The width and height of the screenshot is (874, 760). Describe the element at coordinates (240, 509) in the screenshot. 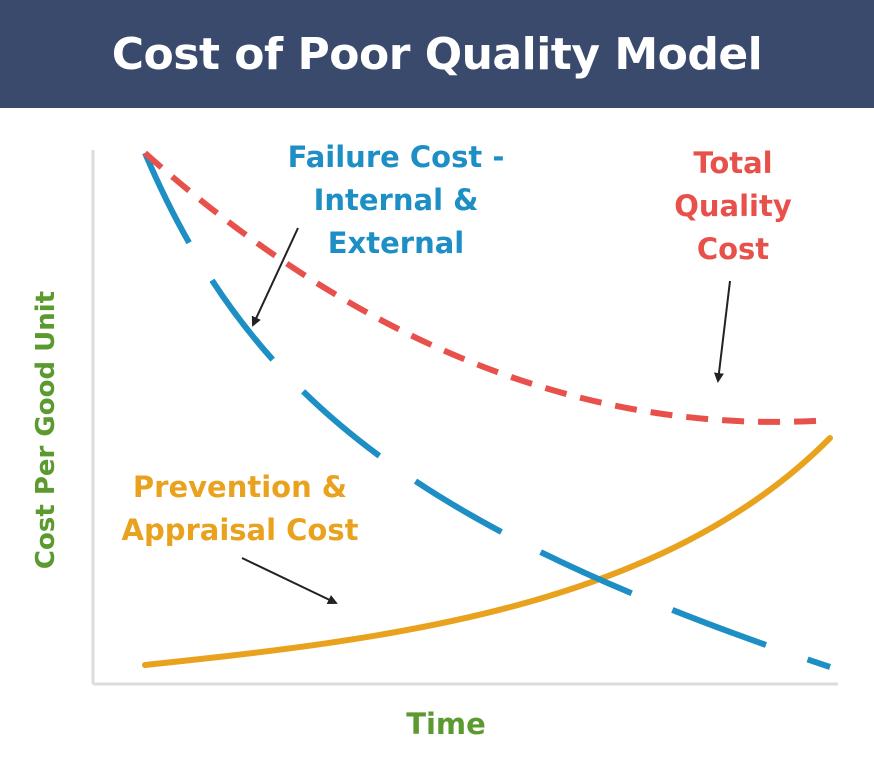

I see `prevention-appraisal-label: Prevention & Appraisal Cost` at that location.